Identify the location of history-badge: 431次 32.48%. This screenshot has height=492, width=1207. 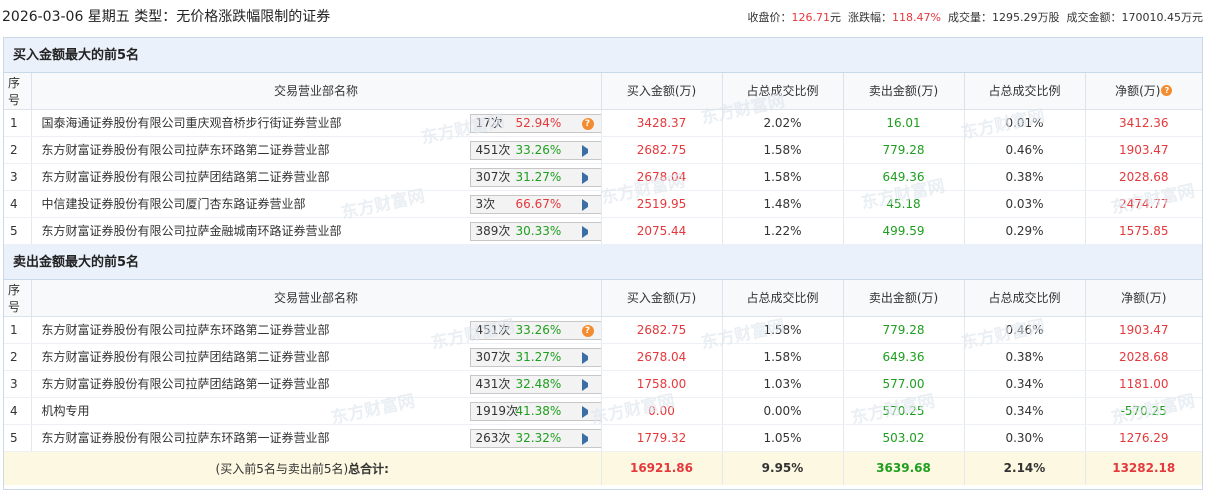
(534, 384).